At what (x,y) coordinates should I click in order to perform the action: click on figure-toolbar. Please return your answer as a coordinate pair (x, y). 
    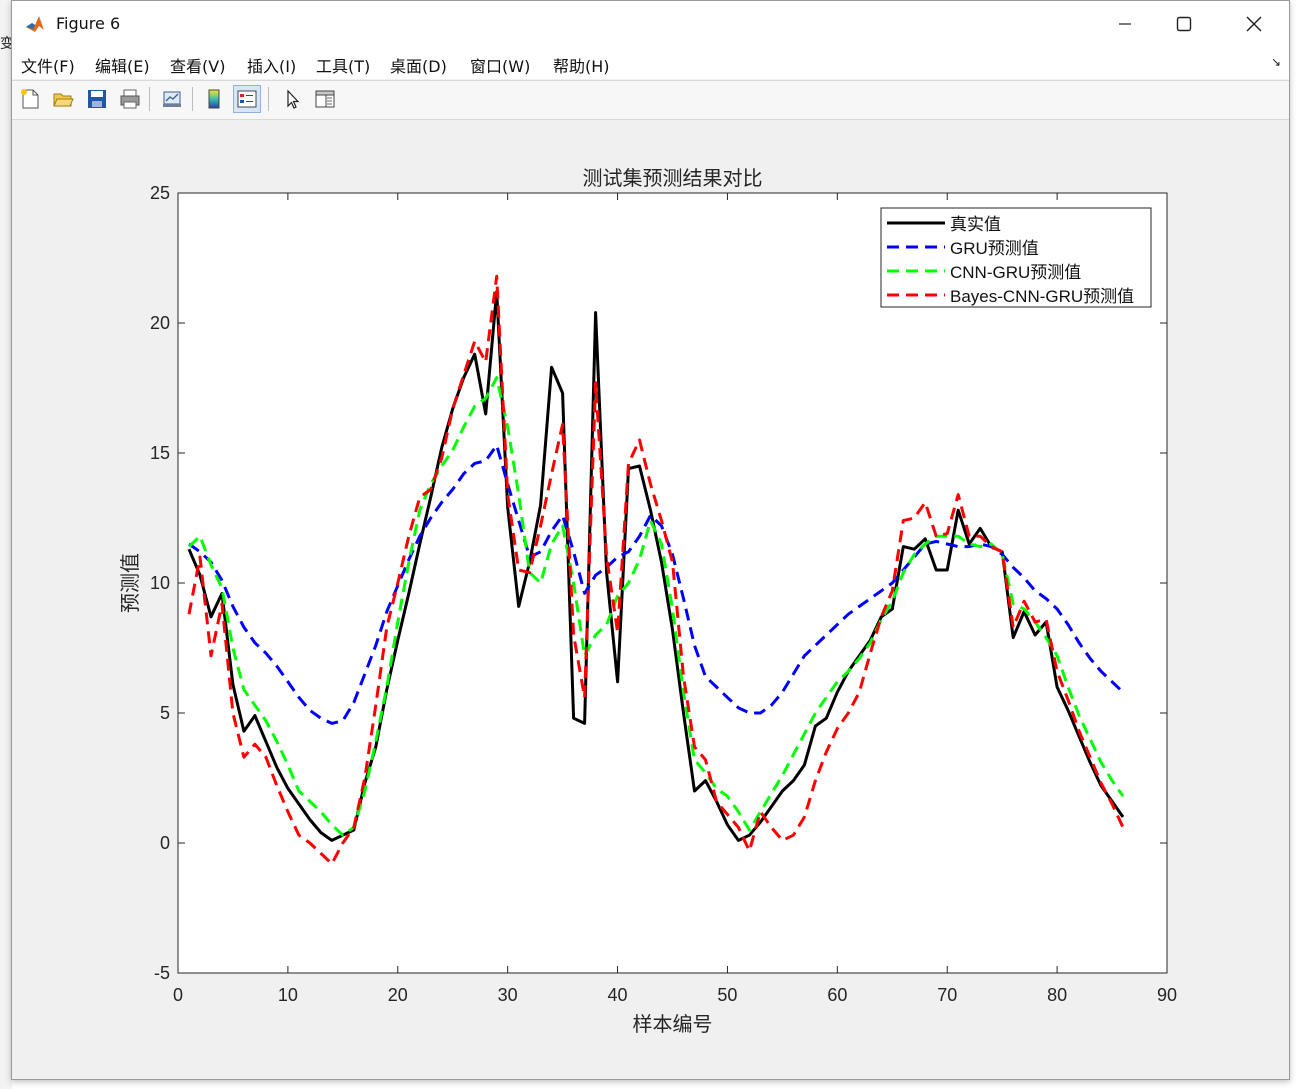
    Looking at the image, I should click on (650, 100).